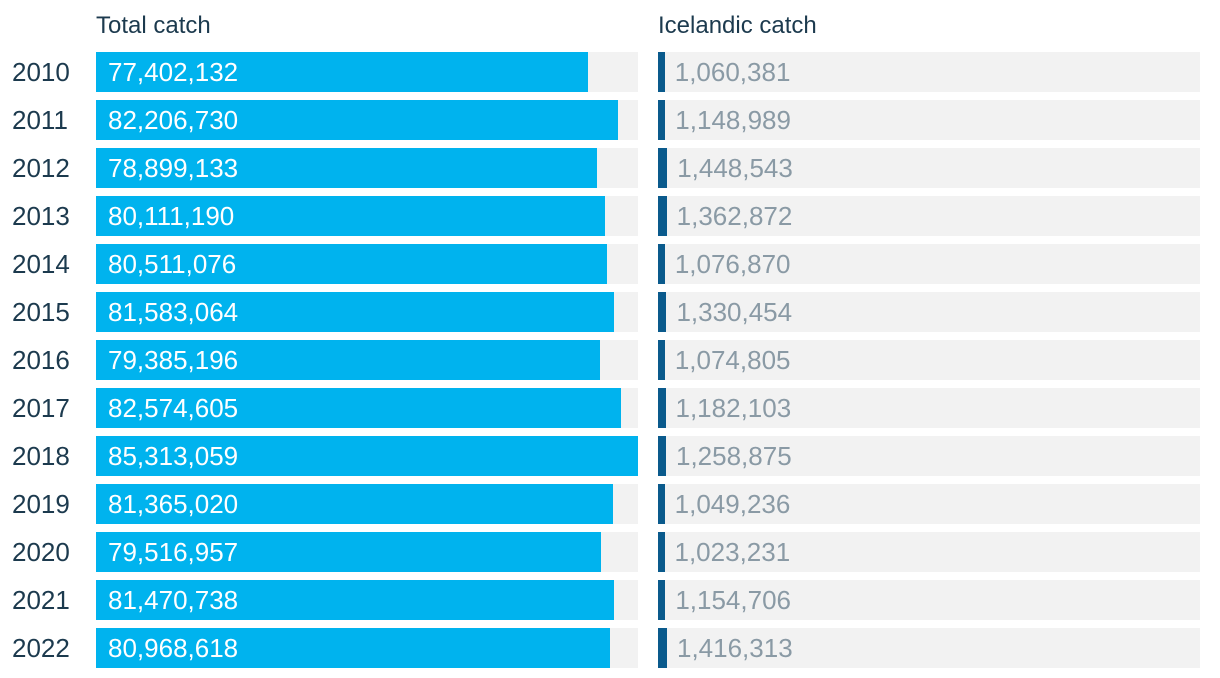 The image size is (1220, 678). I want to click on total-catch-value: 80,511,076, so click(172, 264).